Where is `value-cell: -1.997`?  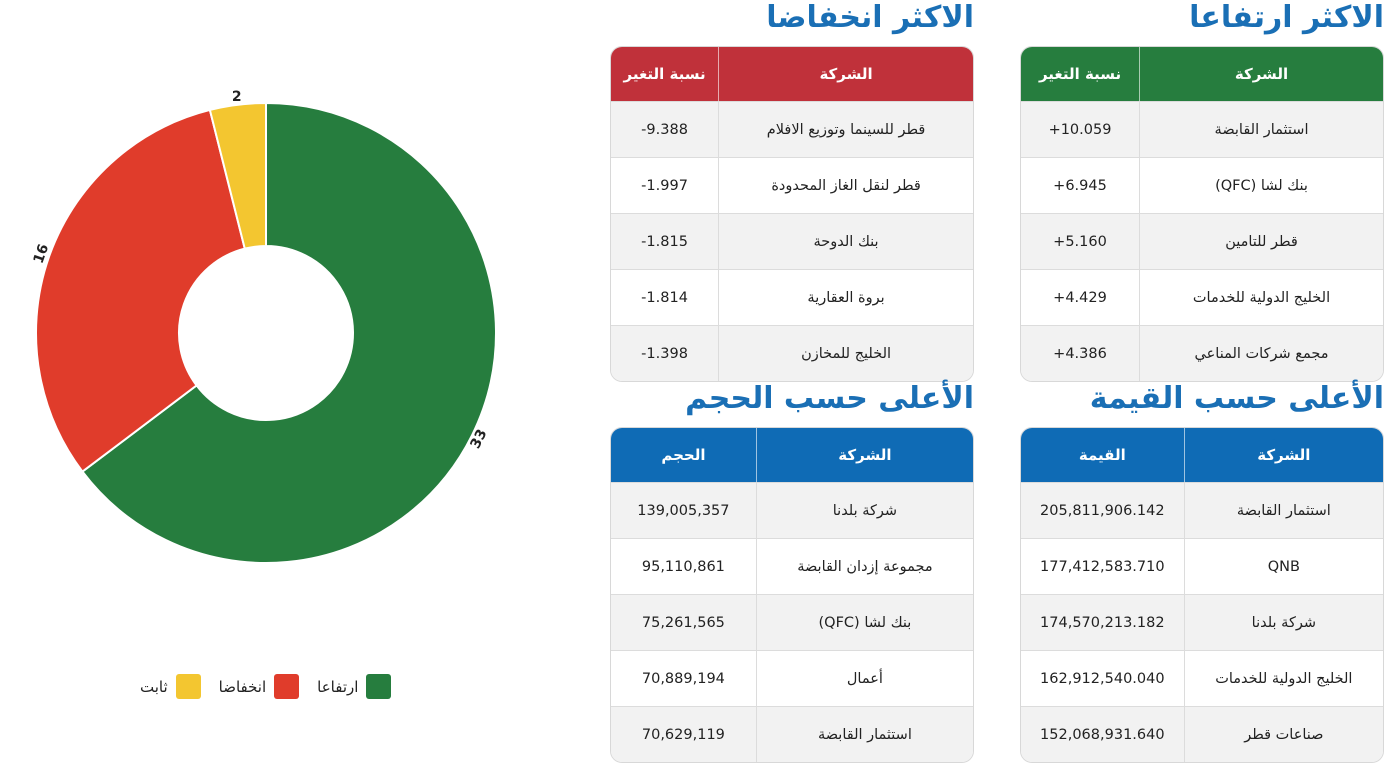 value-cell: -1.997 is located at coordinates (664, 185).